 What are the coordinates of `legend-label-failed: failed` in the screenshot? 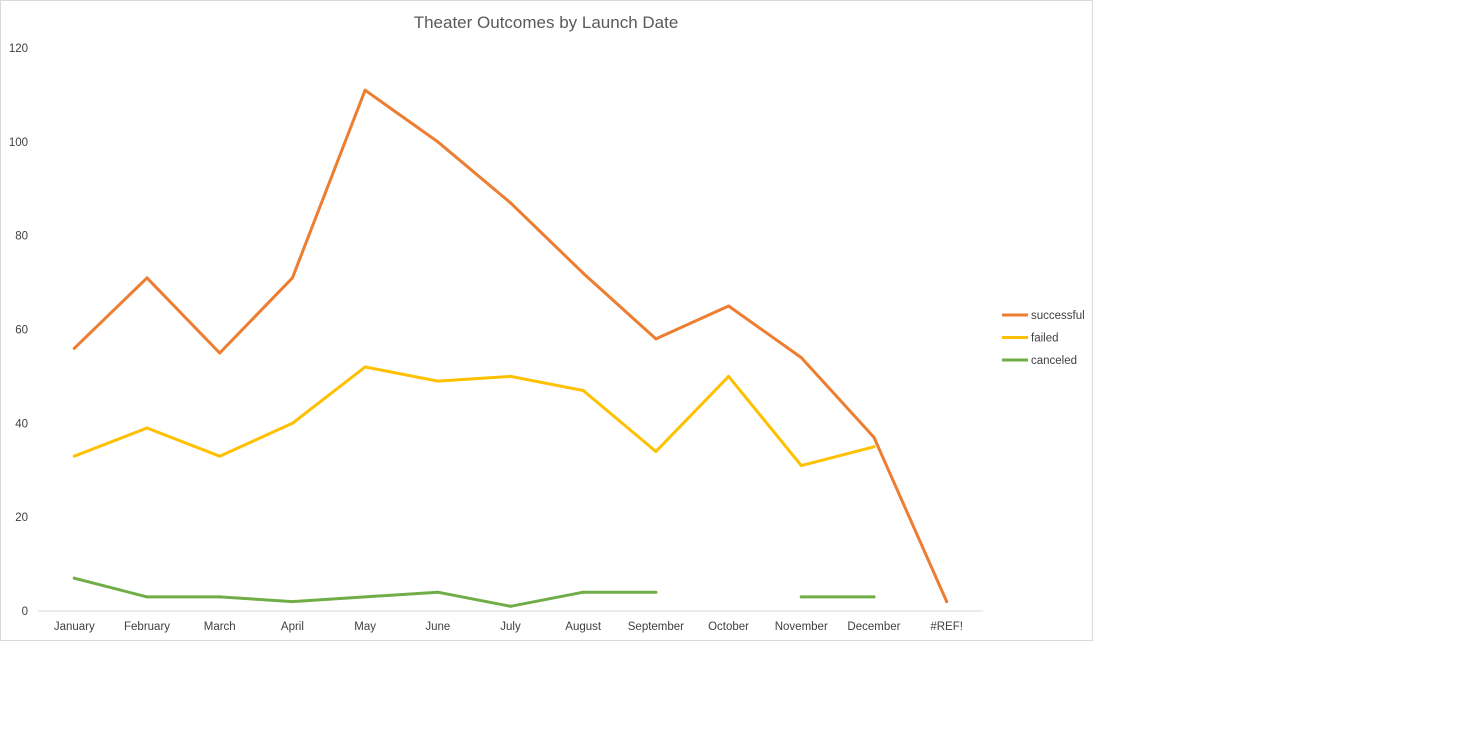 It's located at (1045, 339).